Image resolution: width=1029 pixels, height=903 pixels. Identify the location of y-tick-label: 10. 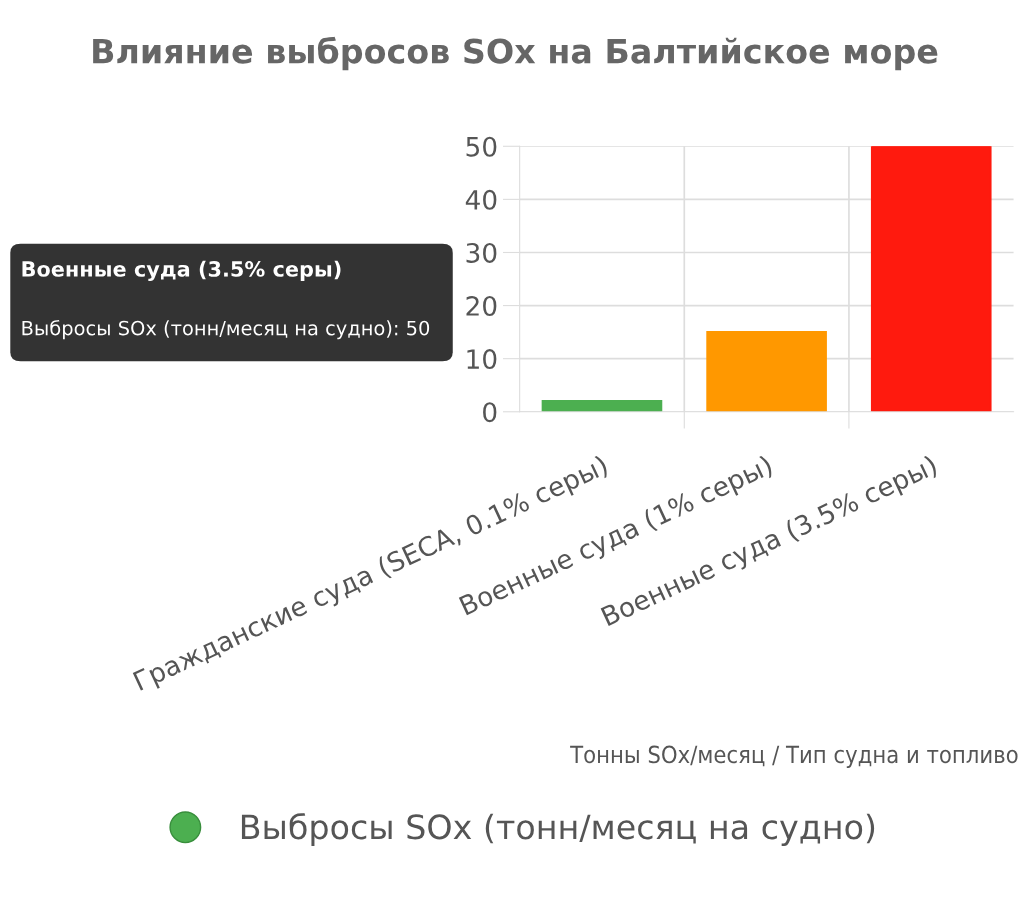
(482, 359).